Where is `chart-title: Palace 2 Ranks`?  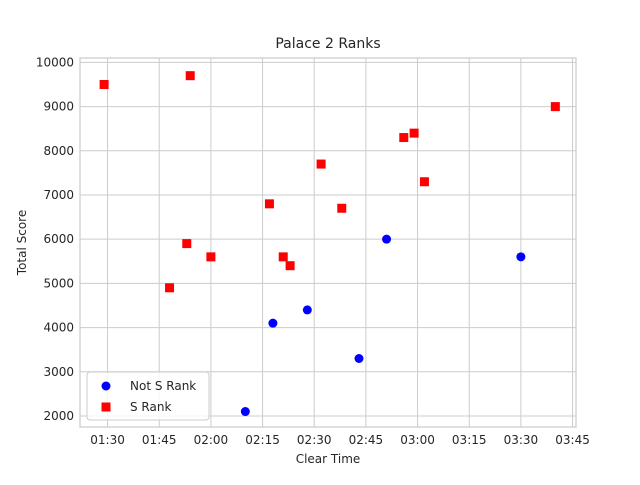 chart-title: Palace 2 Ranks is located at coordinates (327, 44).